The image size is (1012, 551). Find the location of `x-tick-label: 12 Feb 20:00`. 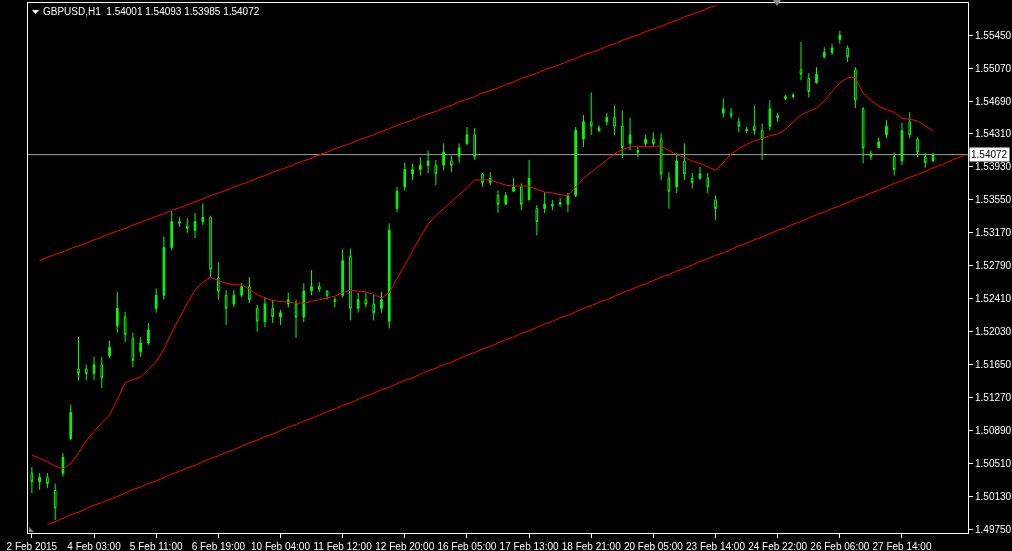

x-tick-label: 12 Feb 20:00 is located at coordinates (405, 546).